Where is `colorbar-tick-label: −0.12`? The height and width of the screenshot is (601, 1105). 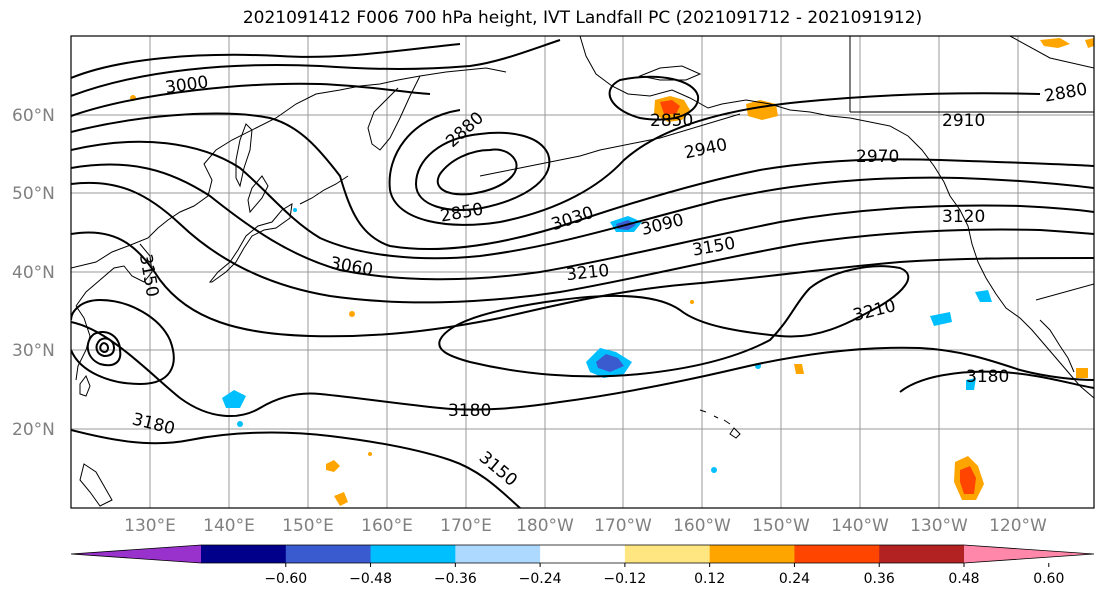
colorbar-tick-label: −0.12 is located at coordinates (624, 579).